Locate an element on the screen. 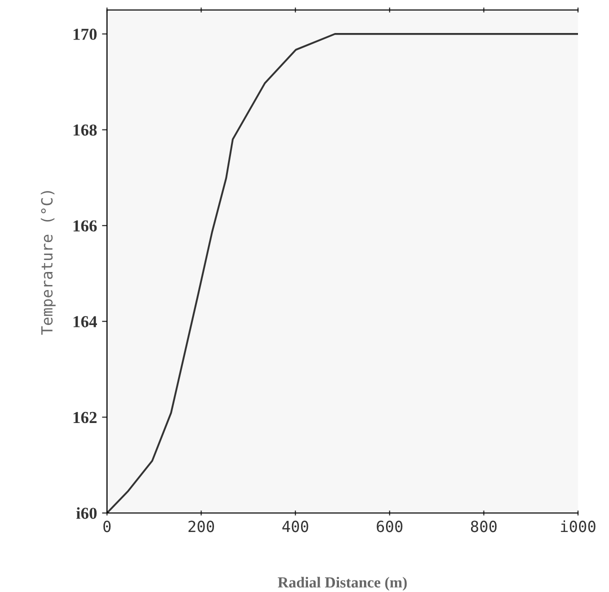 Image resolution: width=609 pixels, height=592 pixels. x-tick-label: 400 is located at coordinates (295, 526).